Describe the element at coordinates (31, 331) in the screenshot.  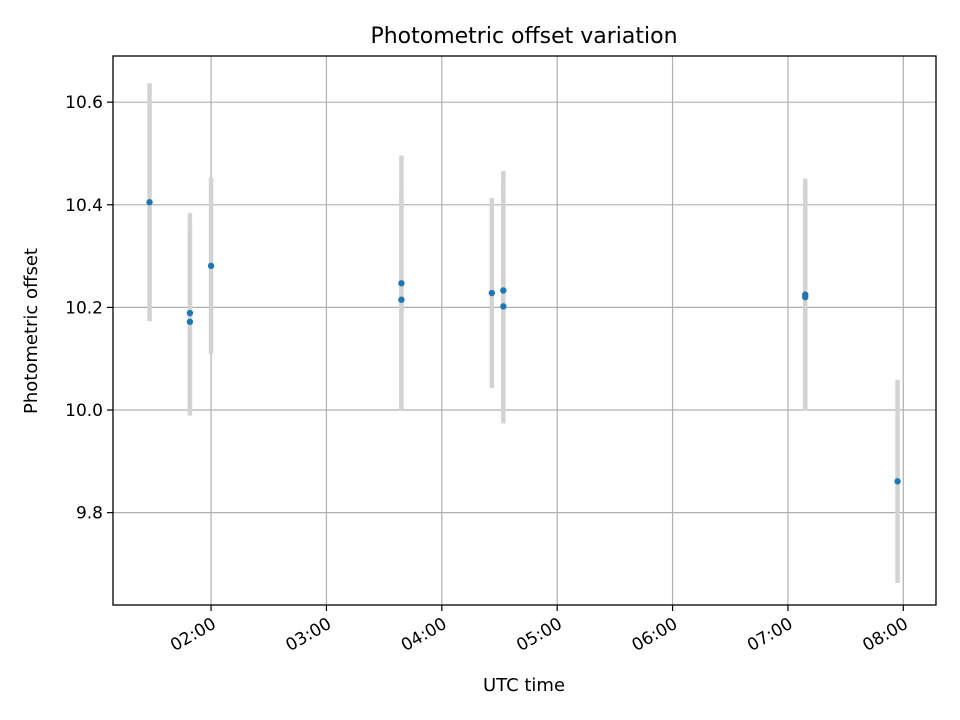
I see `y-axis-label: Photometric offset` at that location.